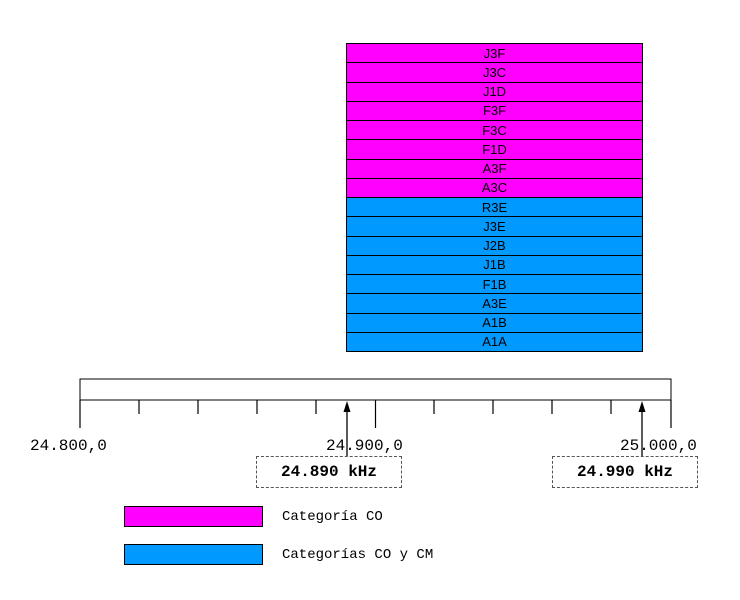 This screenshot has height=600, width=740. I want to click on legend-label-co-cm: Categorías CO y CM, so click(358, 554).